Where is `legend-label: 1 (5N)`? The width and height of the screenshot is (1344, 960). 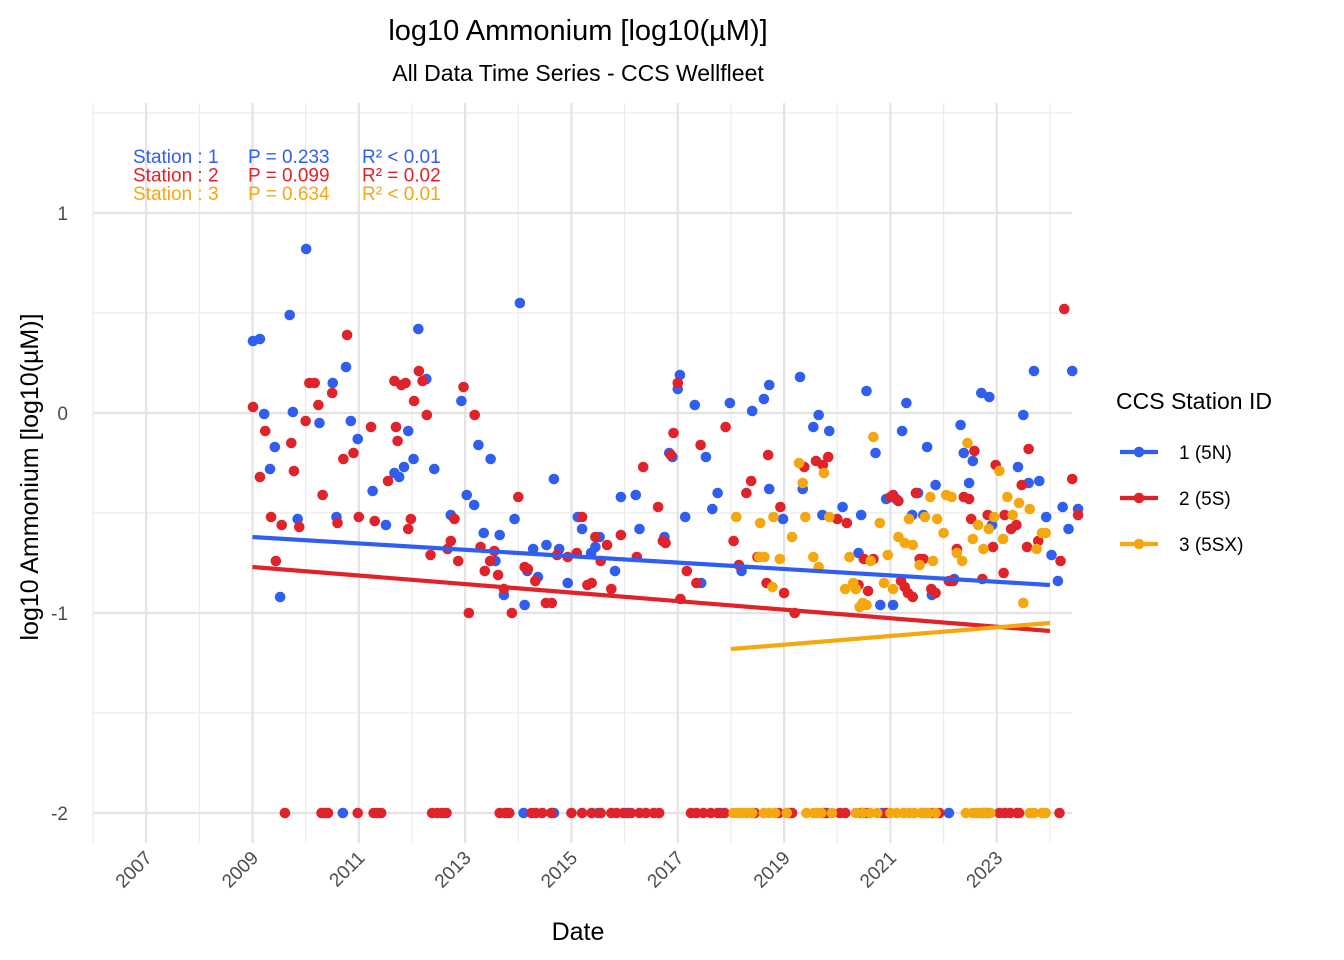
legend-label: 1 (5N) is located at coordinates (1205, 453).